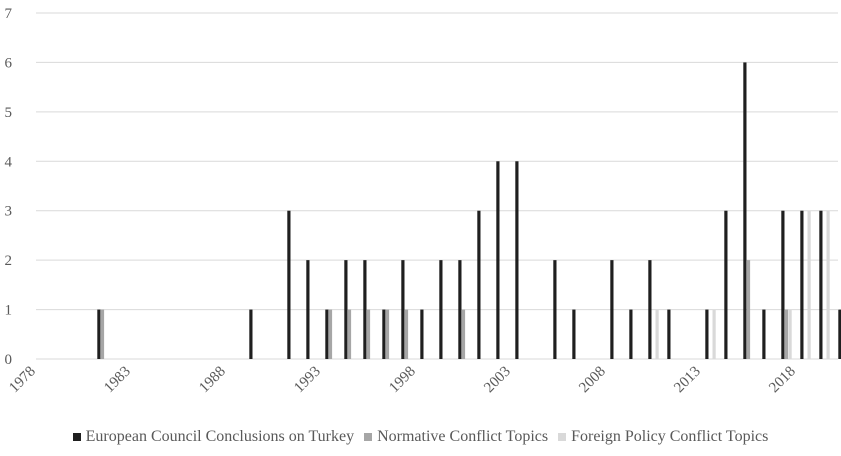  I want to click on x-tick-label: 1983, so click(117, 380).